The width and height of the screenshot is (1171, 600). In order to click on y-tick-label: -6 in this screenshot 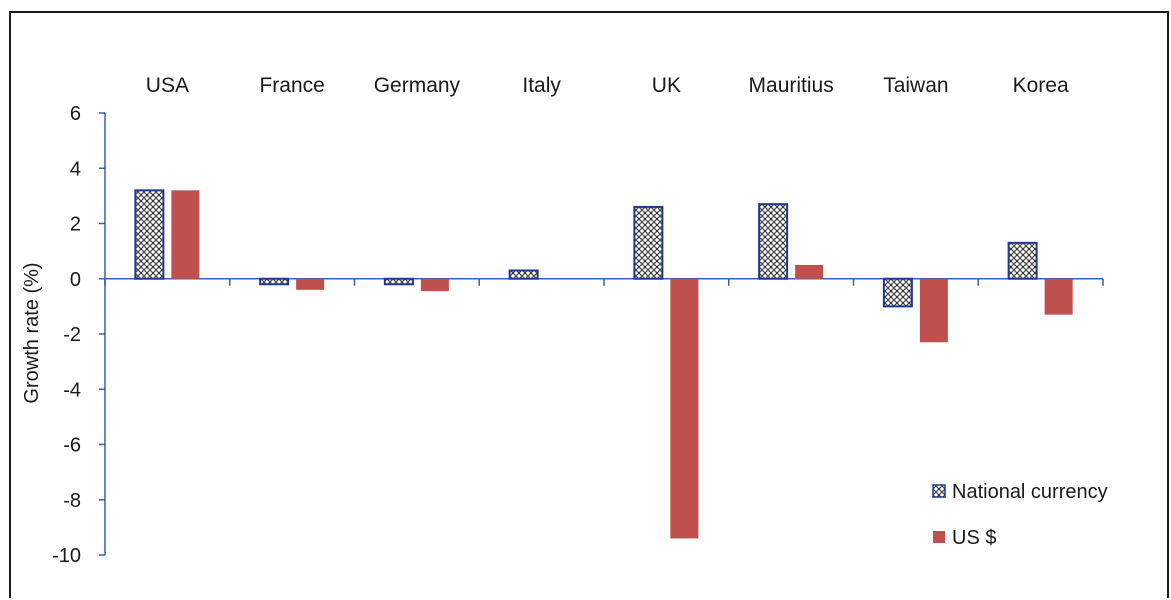, I will do `click(72, 446)`.